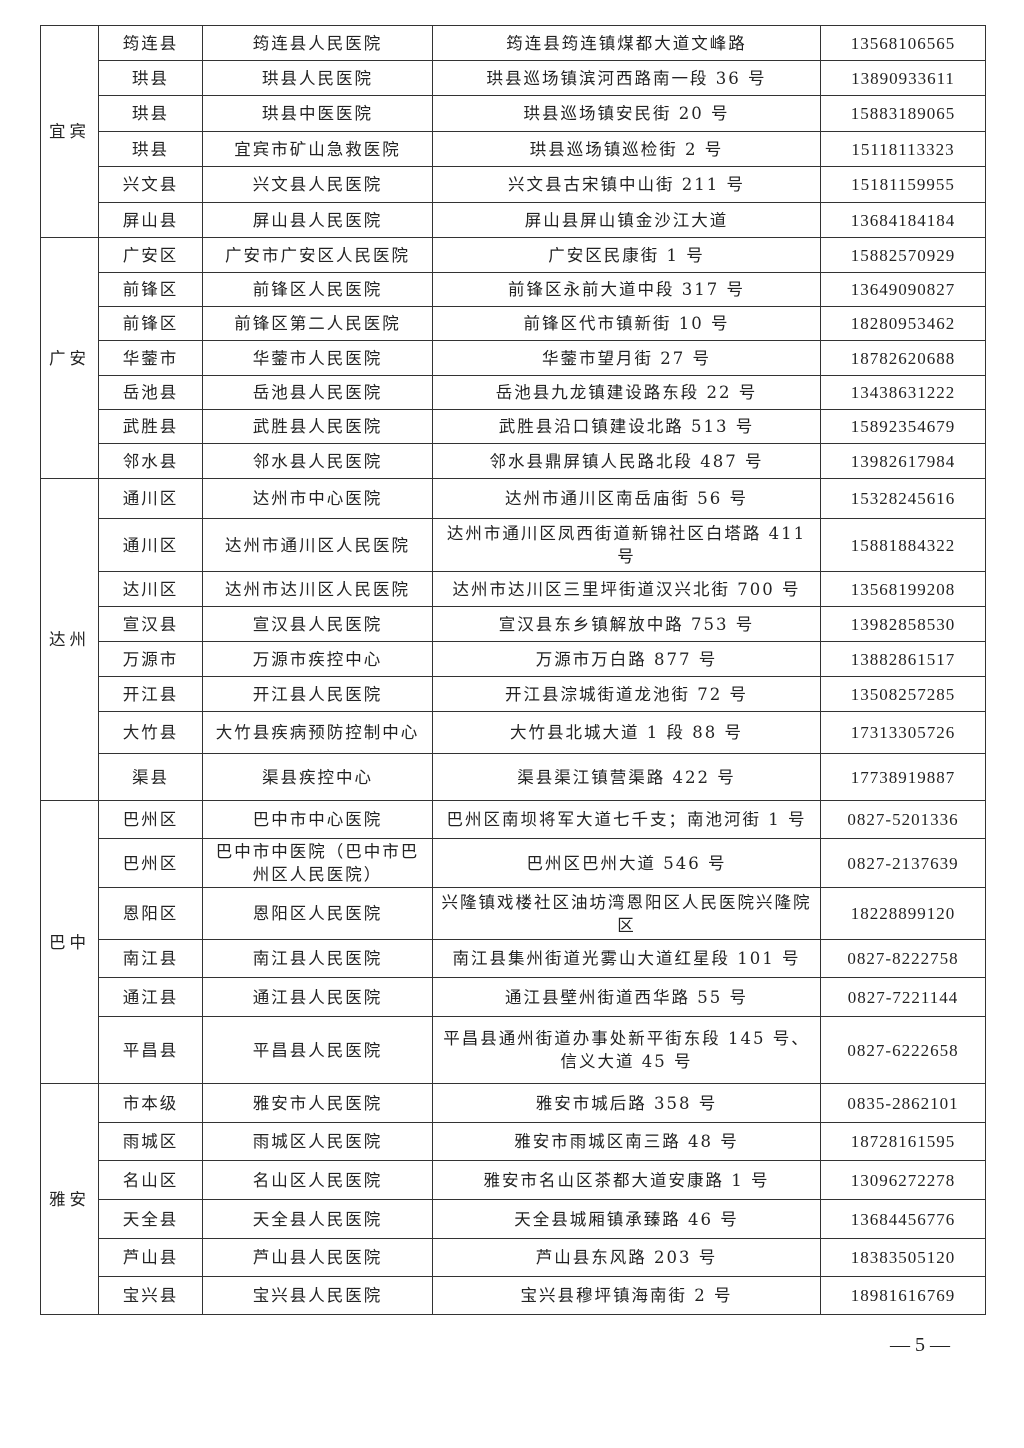  Describe the element at coordinates (903, 1257) in the screenshot. I see `phone-cell: 18383505120` at that location.